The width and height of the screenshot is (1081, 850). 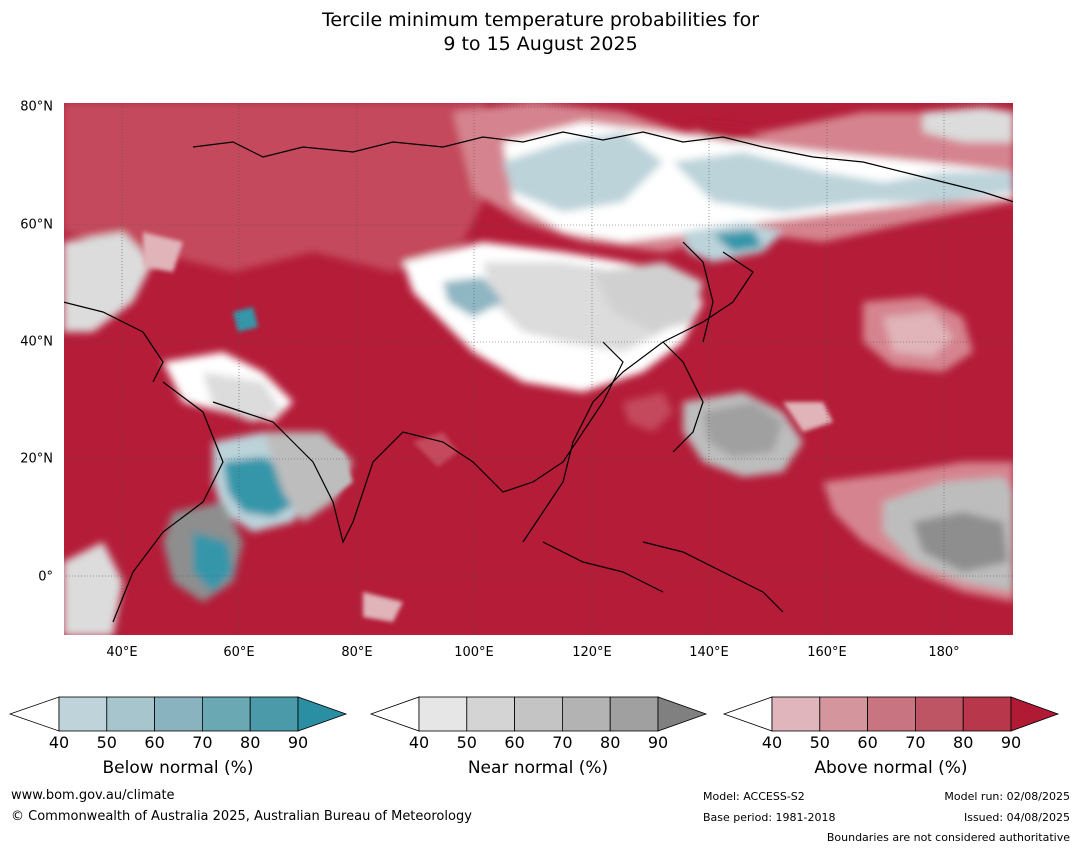 What do you see at coordinates (769, 817) in the screenshot?
I see `footer-base-period: Base period: 1981-2018` at bounding box center [769, 817].